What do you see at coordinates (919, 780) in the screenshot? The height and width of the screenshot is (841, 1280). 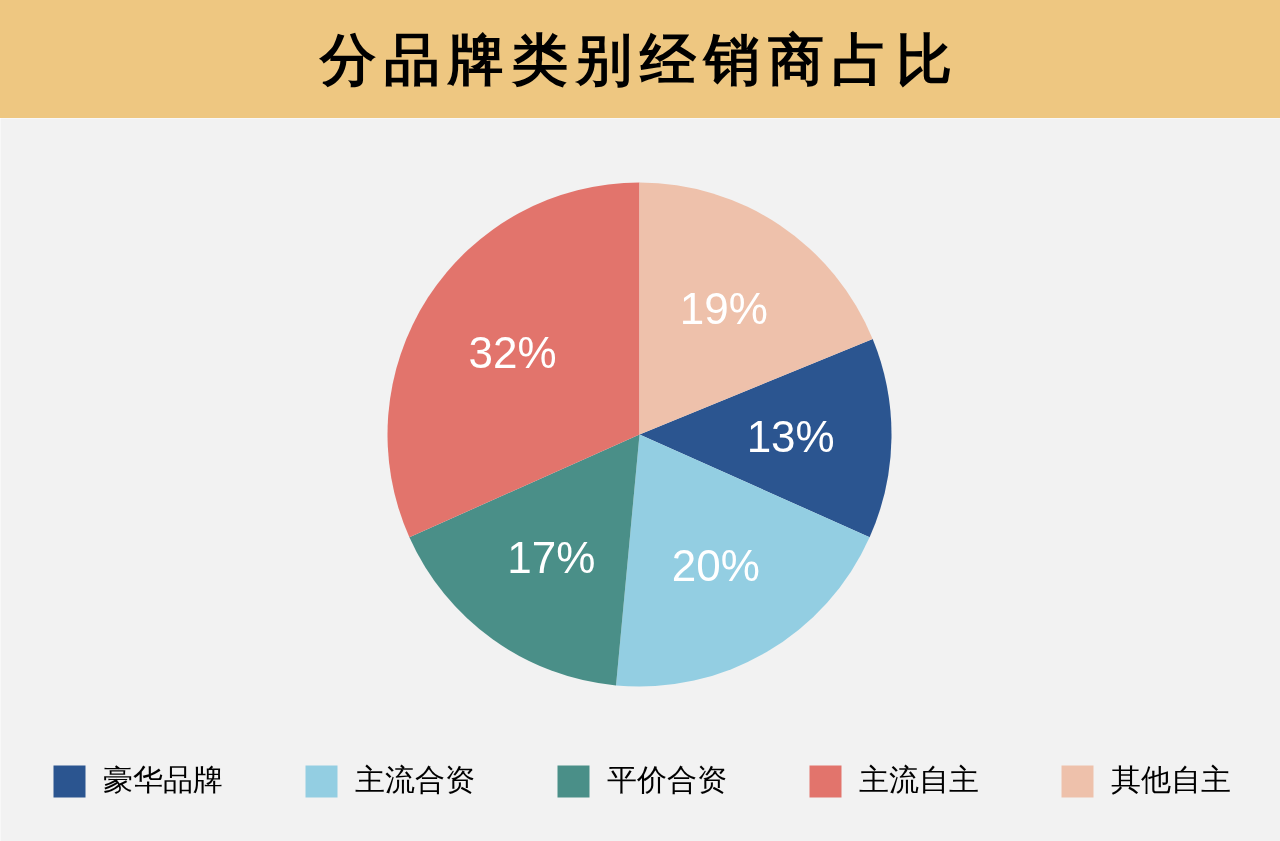 I see `legend-label: 主流自主` at bounding box center [919, 780].